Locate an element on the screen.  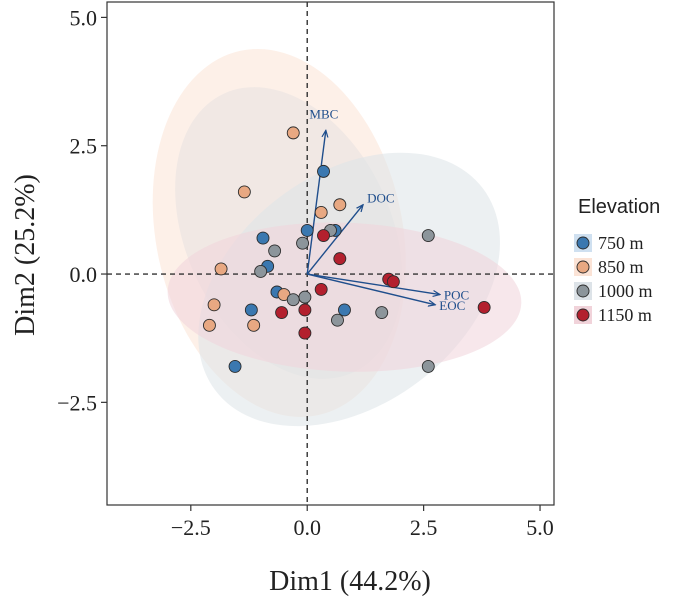
legend-label: 1150 m is located at coordinates (625, 315).